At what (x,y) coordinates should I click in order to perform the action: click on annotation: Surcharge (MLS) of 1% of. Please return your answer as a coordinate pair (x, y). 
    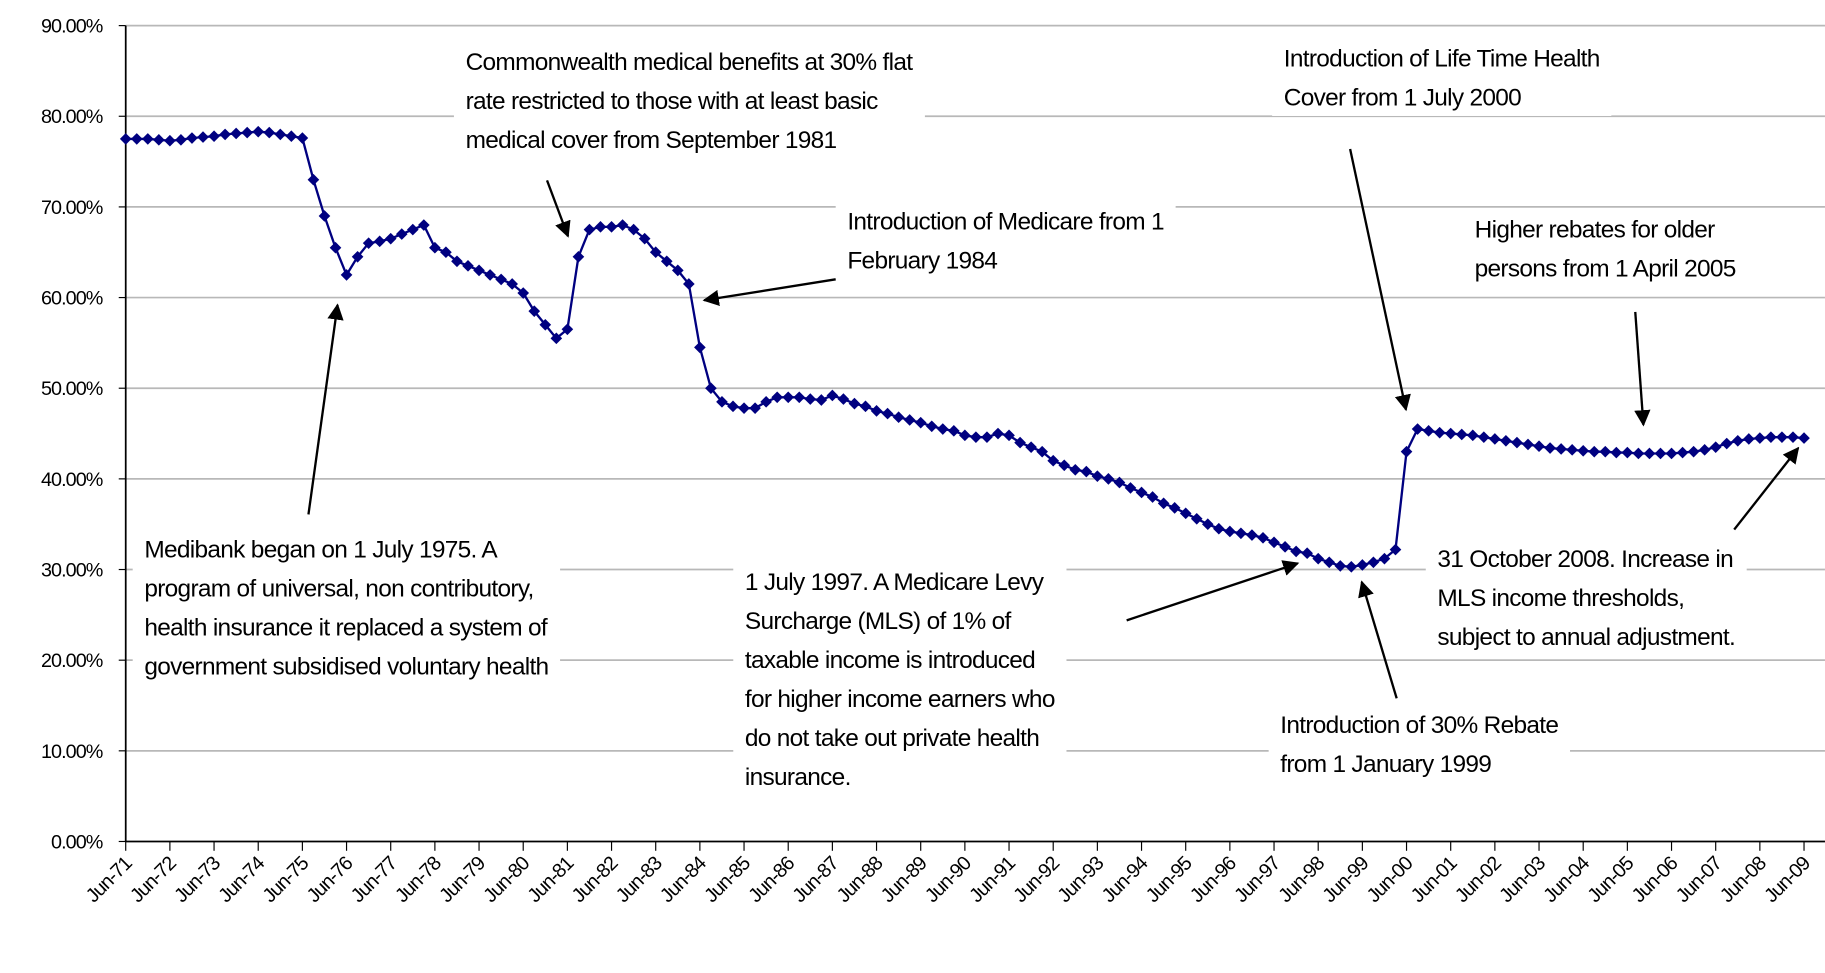
    Looking at the image, I should click on (878, 621).